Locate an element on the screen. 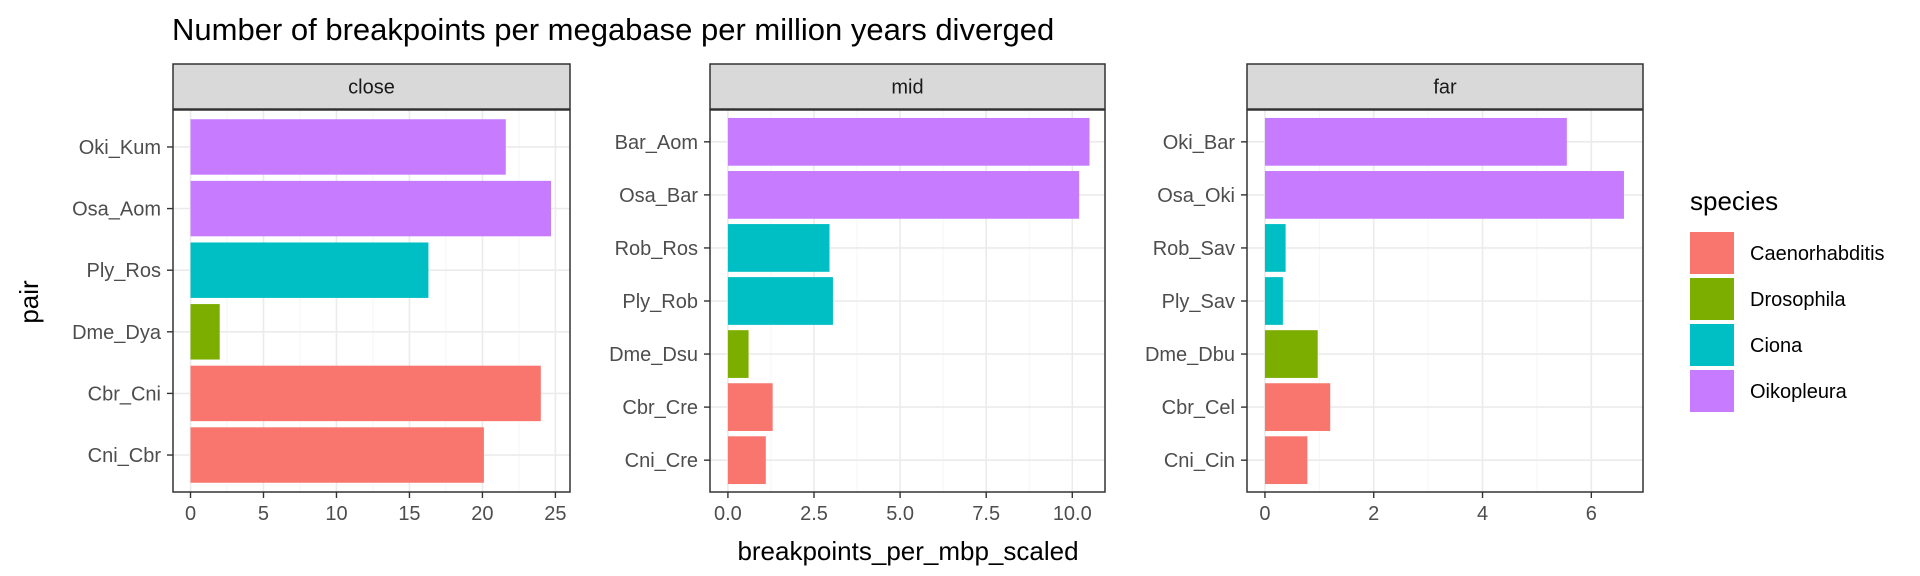  x-tick-label: 6 is located at coordinates (1591, 514).